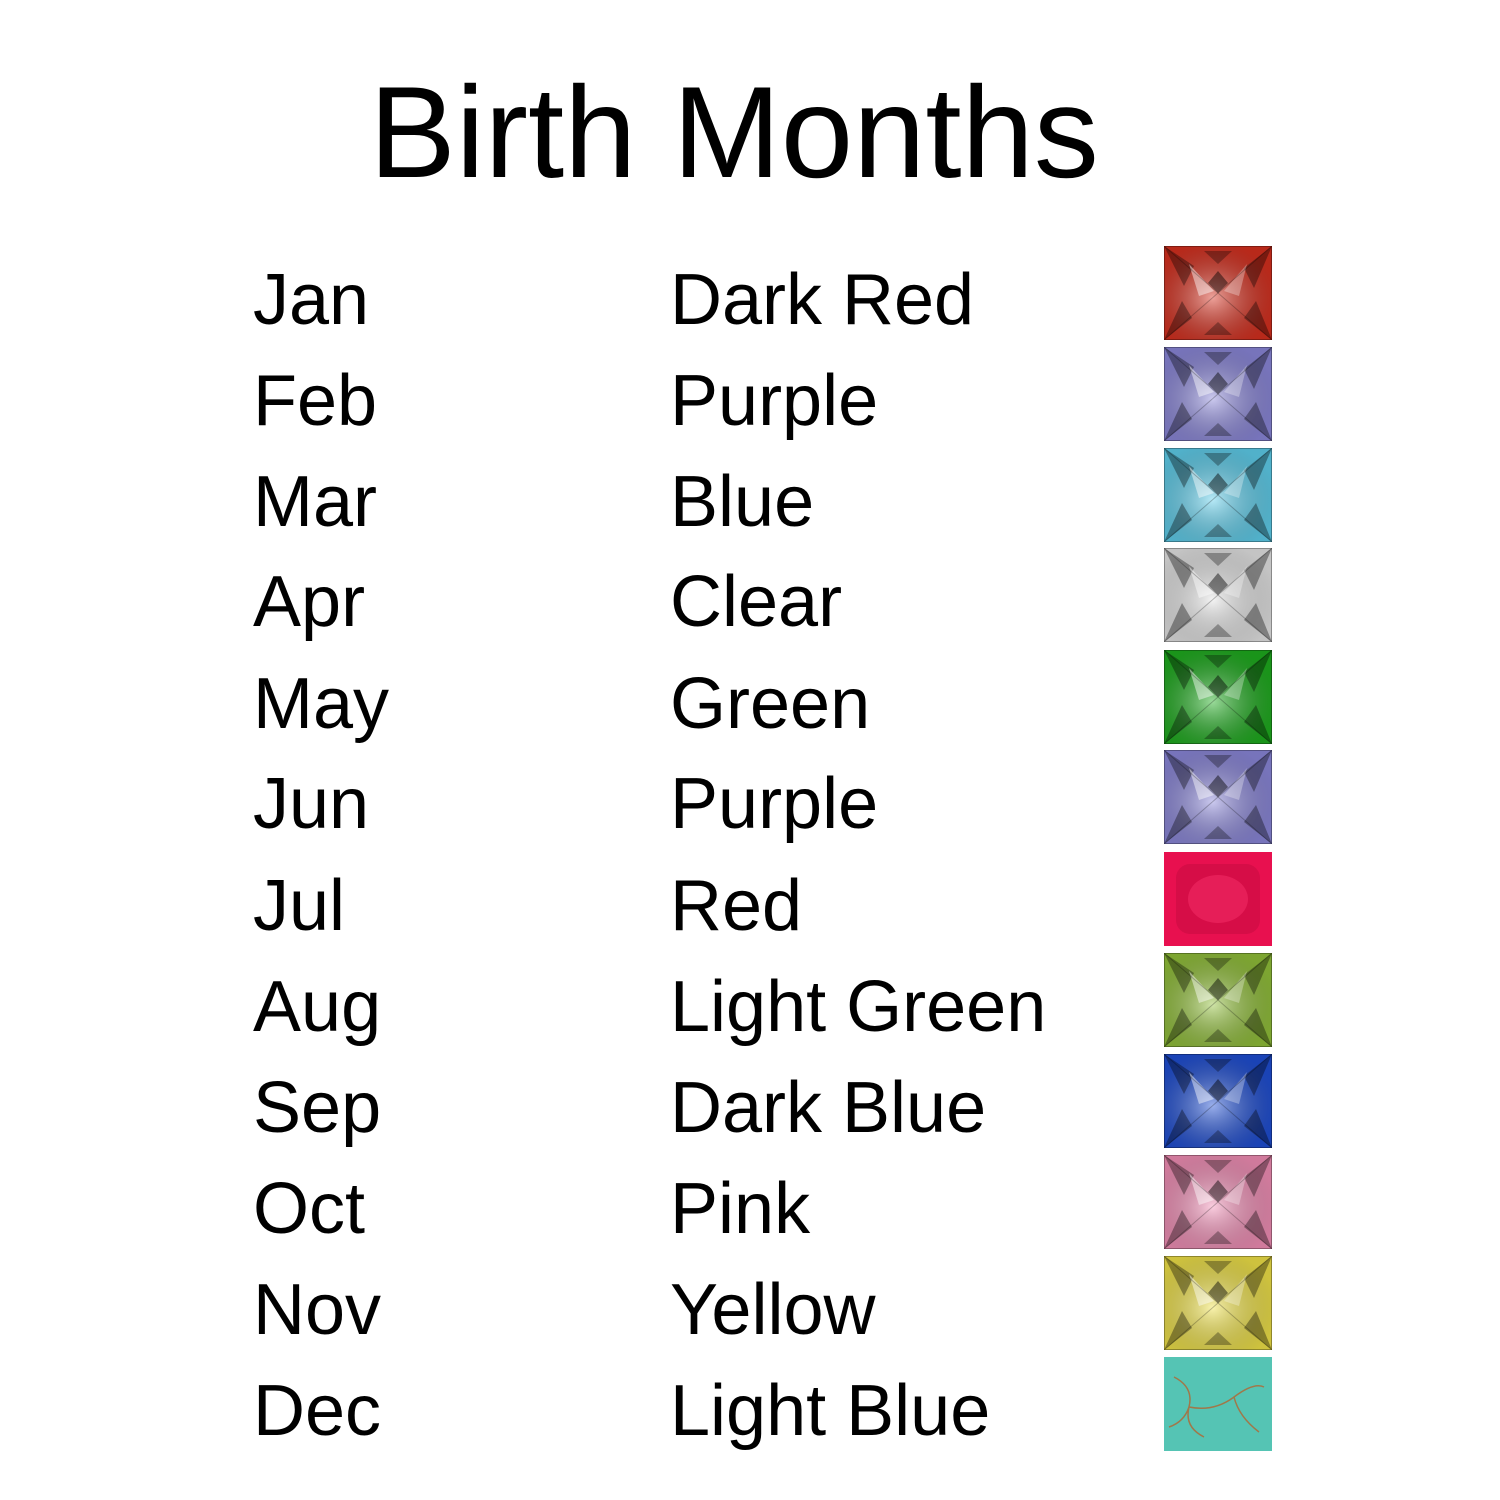 This screenshot has width=1500, height=1500. I want to click on color-label: Yellow, so click(773, 1310).